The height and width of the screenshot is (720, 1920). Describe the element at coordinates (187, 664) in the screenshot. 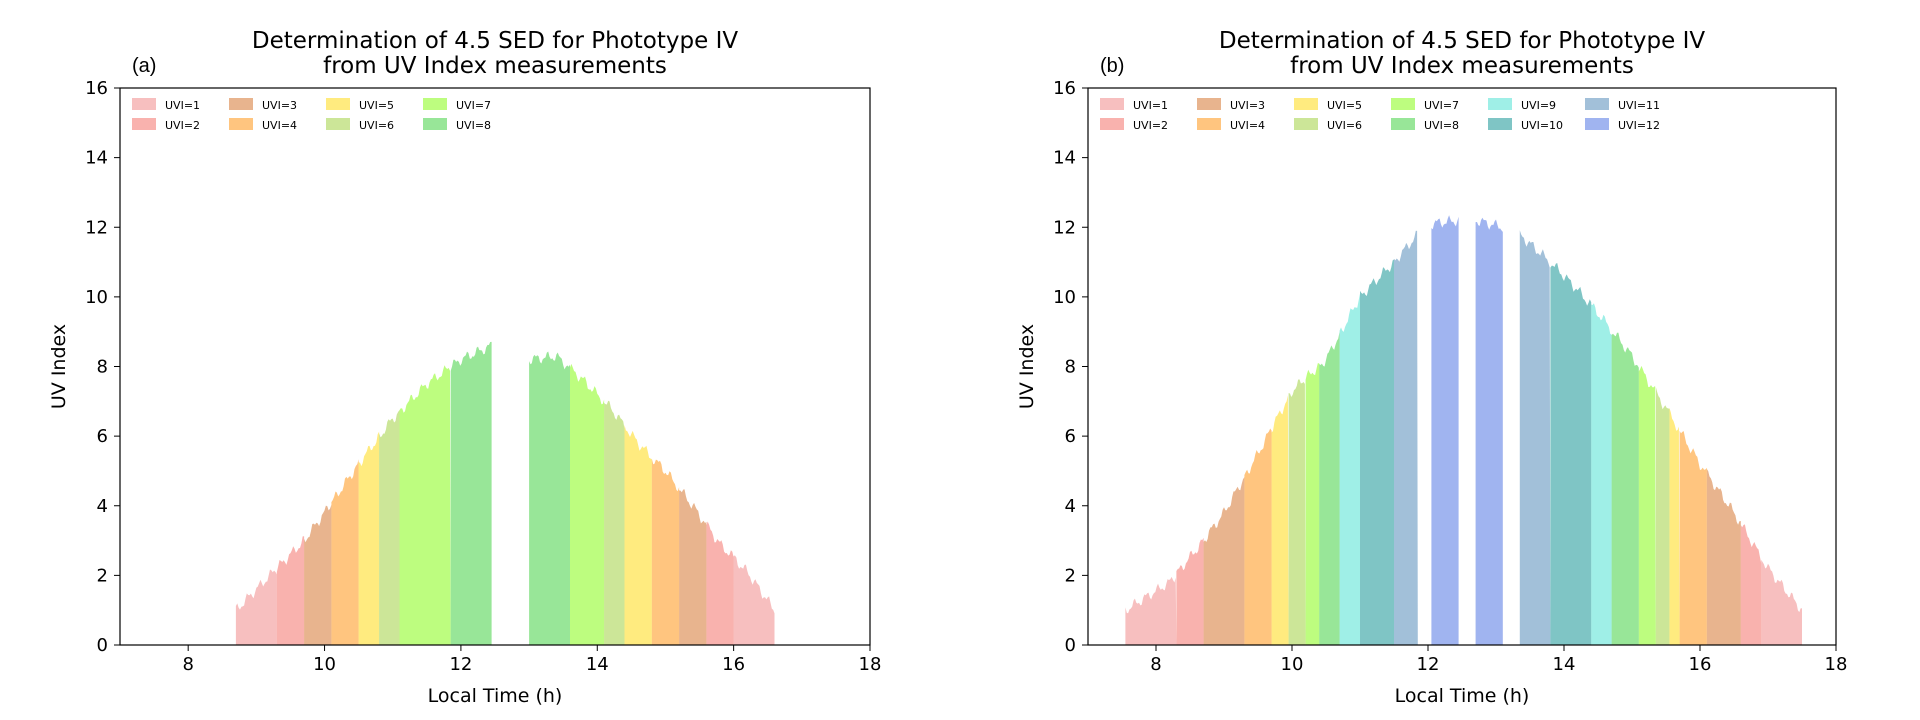

I see `x-tick-label: 8` at that location.